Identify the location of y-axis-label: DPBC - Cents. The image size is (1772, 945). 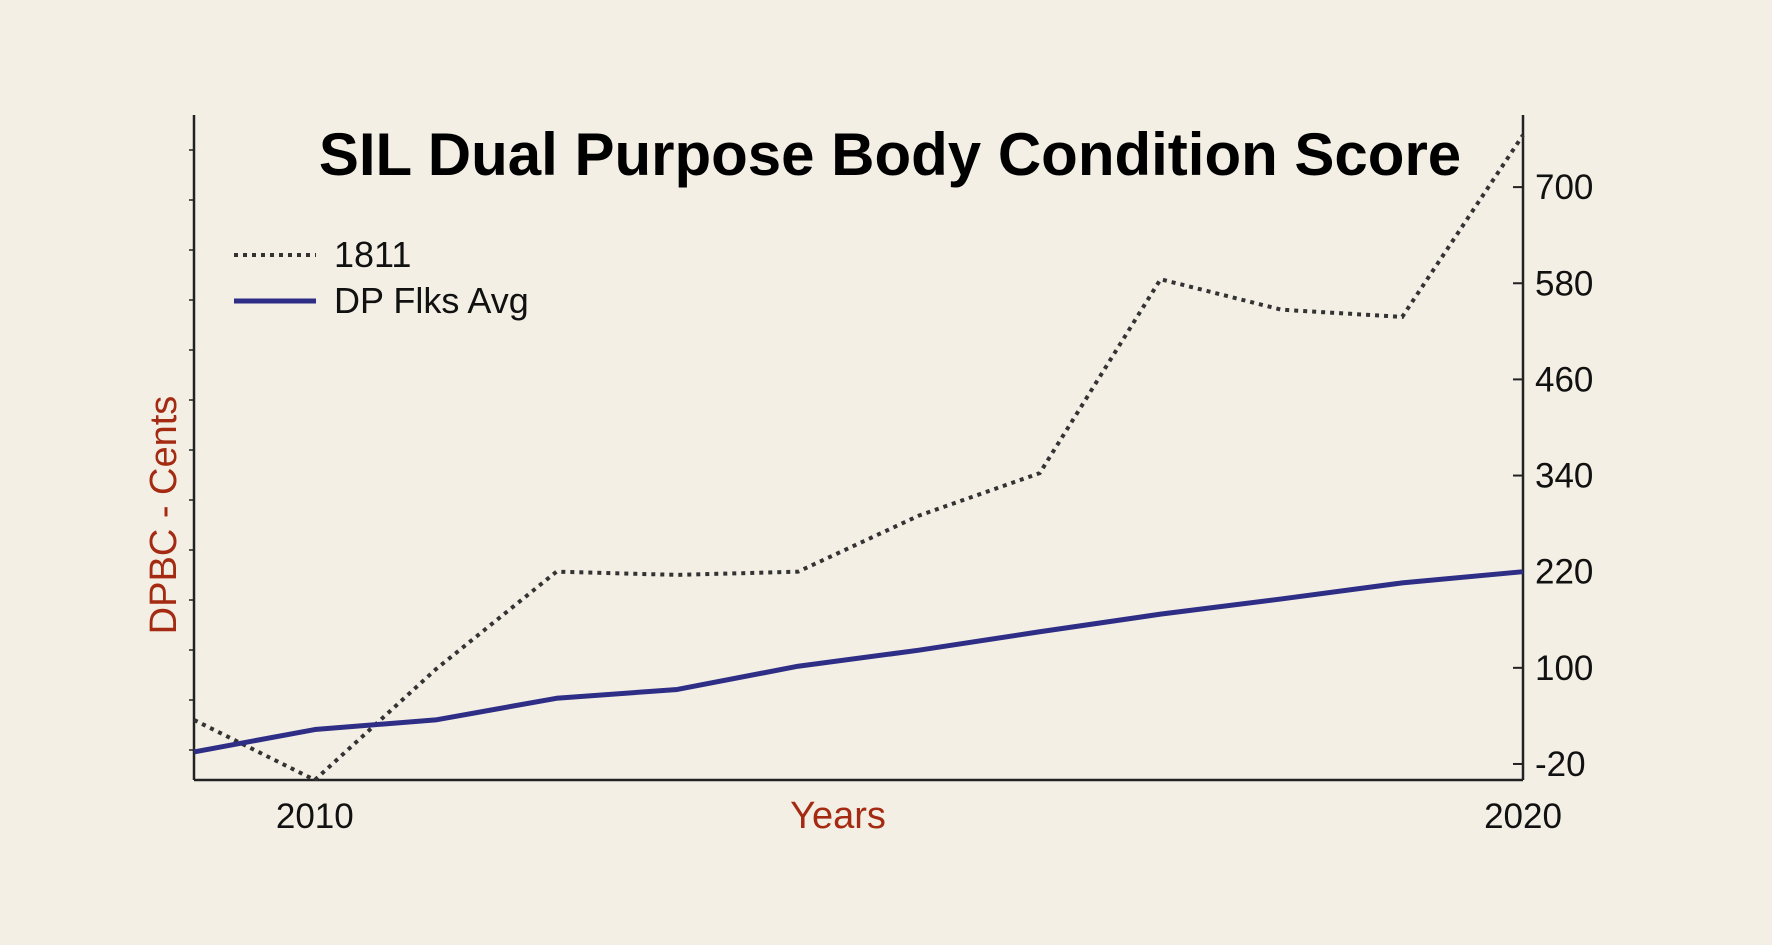
(164, 515).